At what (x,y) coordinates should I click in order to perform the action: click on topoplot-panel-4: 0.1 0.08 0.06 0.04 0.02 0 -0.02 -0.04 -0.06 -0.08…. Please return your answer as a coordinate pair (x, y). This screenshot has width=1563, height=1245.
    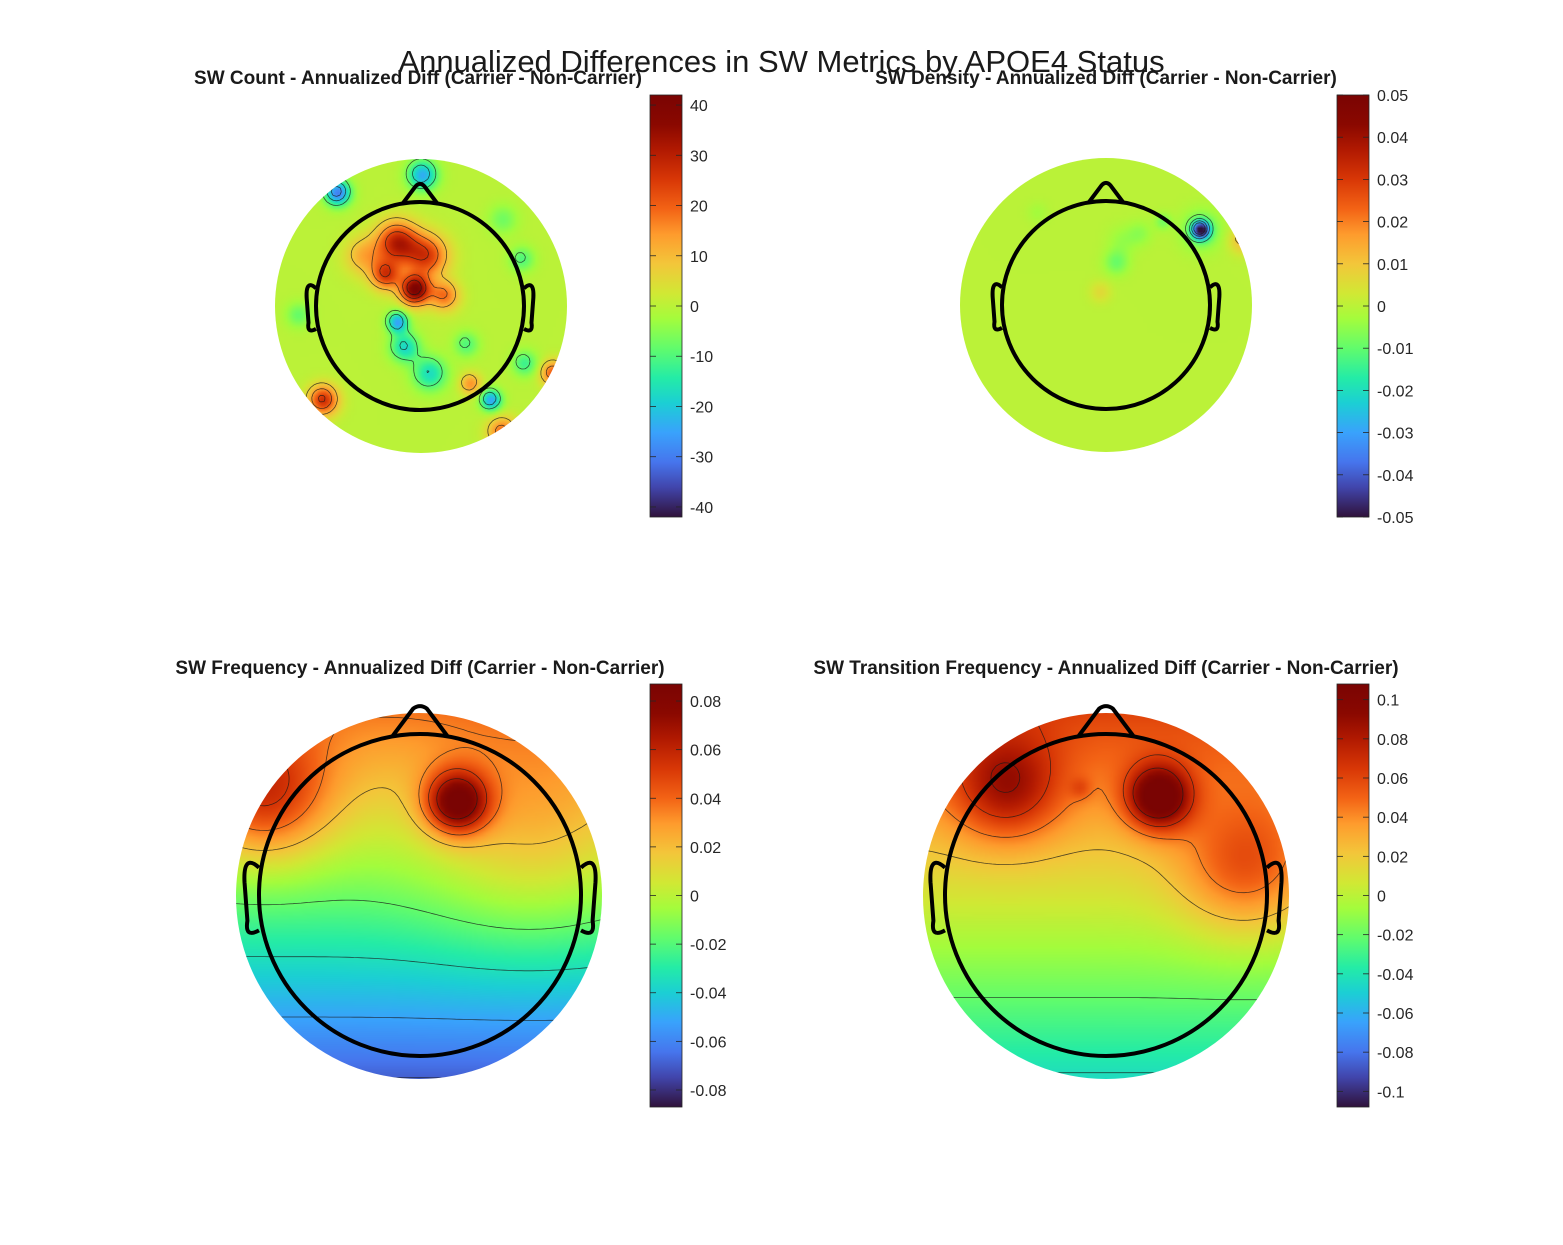
    Looking at the image, I should click on (1168, 895).